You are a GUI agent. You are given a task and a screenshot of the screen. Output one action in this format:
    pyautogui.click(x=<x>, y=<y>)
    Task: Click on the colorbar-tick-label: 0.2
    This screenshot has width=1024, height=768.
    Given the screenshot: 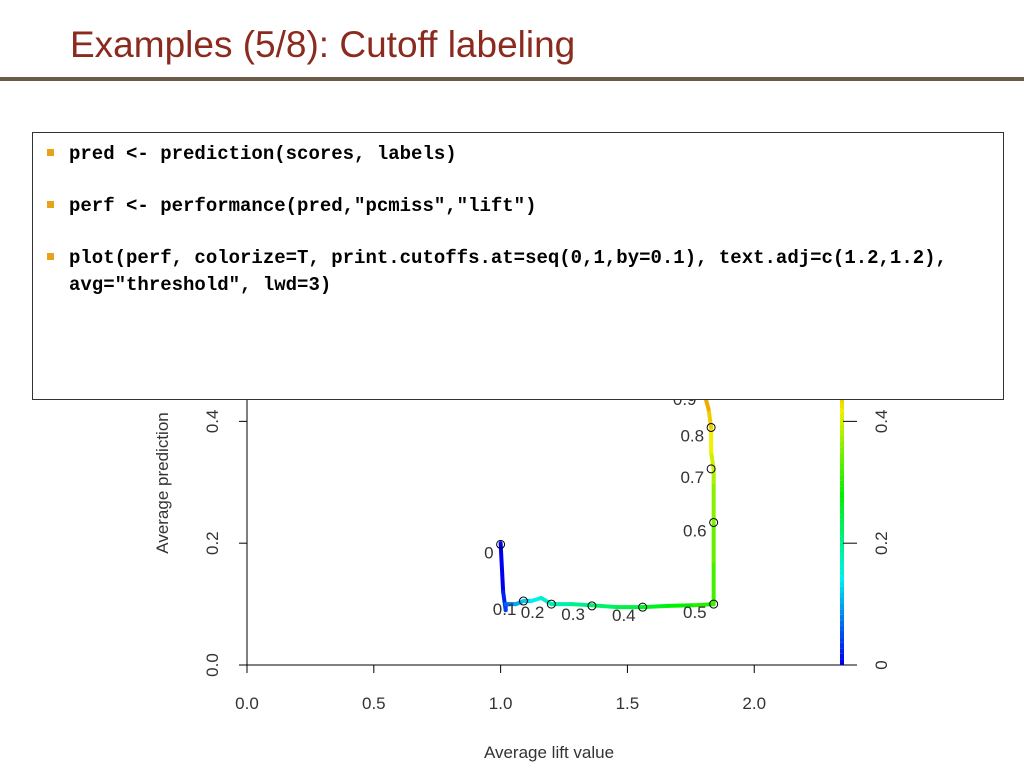 What is the action you would take?
    pyautogui.click(x=881, y=543)
    